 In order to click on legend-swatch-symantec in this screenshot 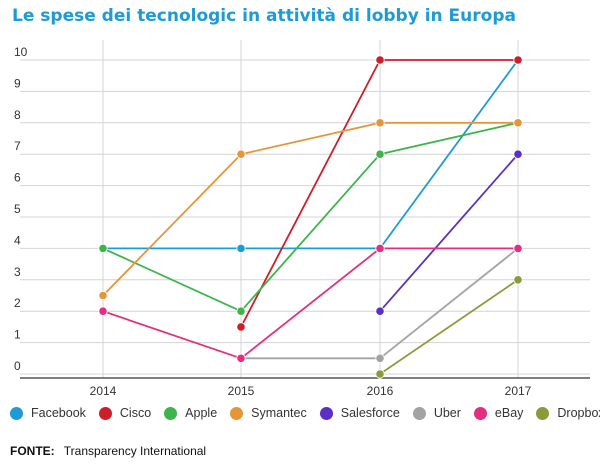, I will do `click(237, 413)`.